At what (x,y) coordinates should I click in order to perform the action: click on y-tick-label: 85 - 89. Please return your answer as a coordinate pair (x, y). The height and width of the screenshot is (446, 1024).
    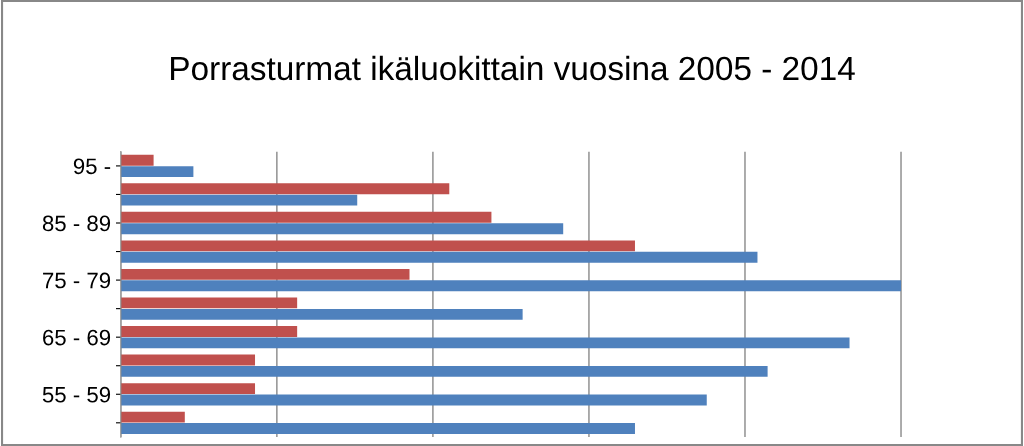
    Looking at the image, I should click on (76, 223).